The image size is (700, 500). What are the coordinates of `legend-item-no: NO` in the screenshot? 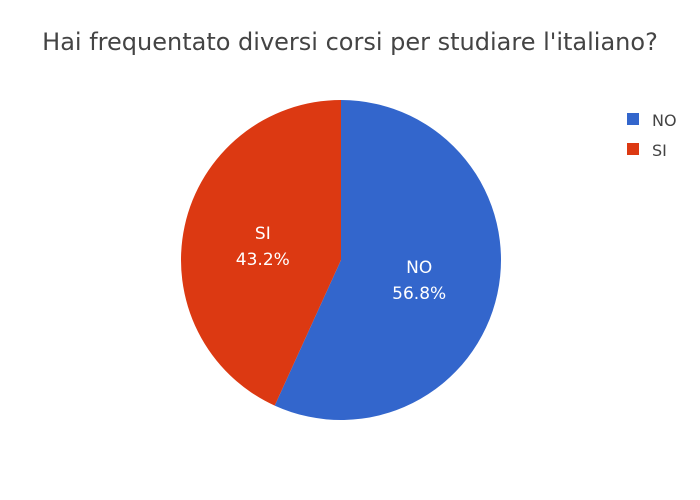 It's located at (652, 120).